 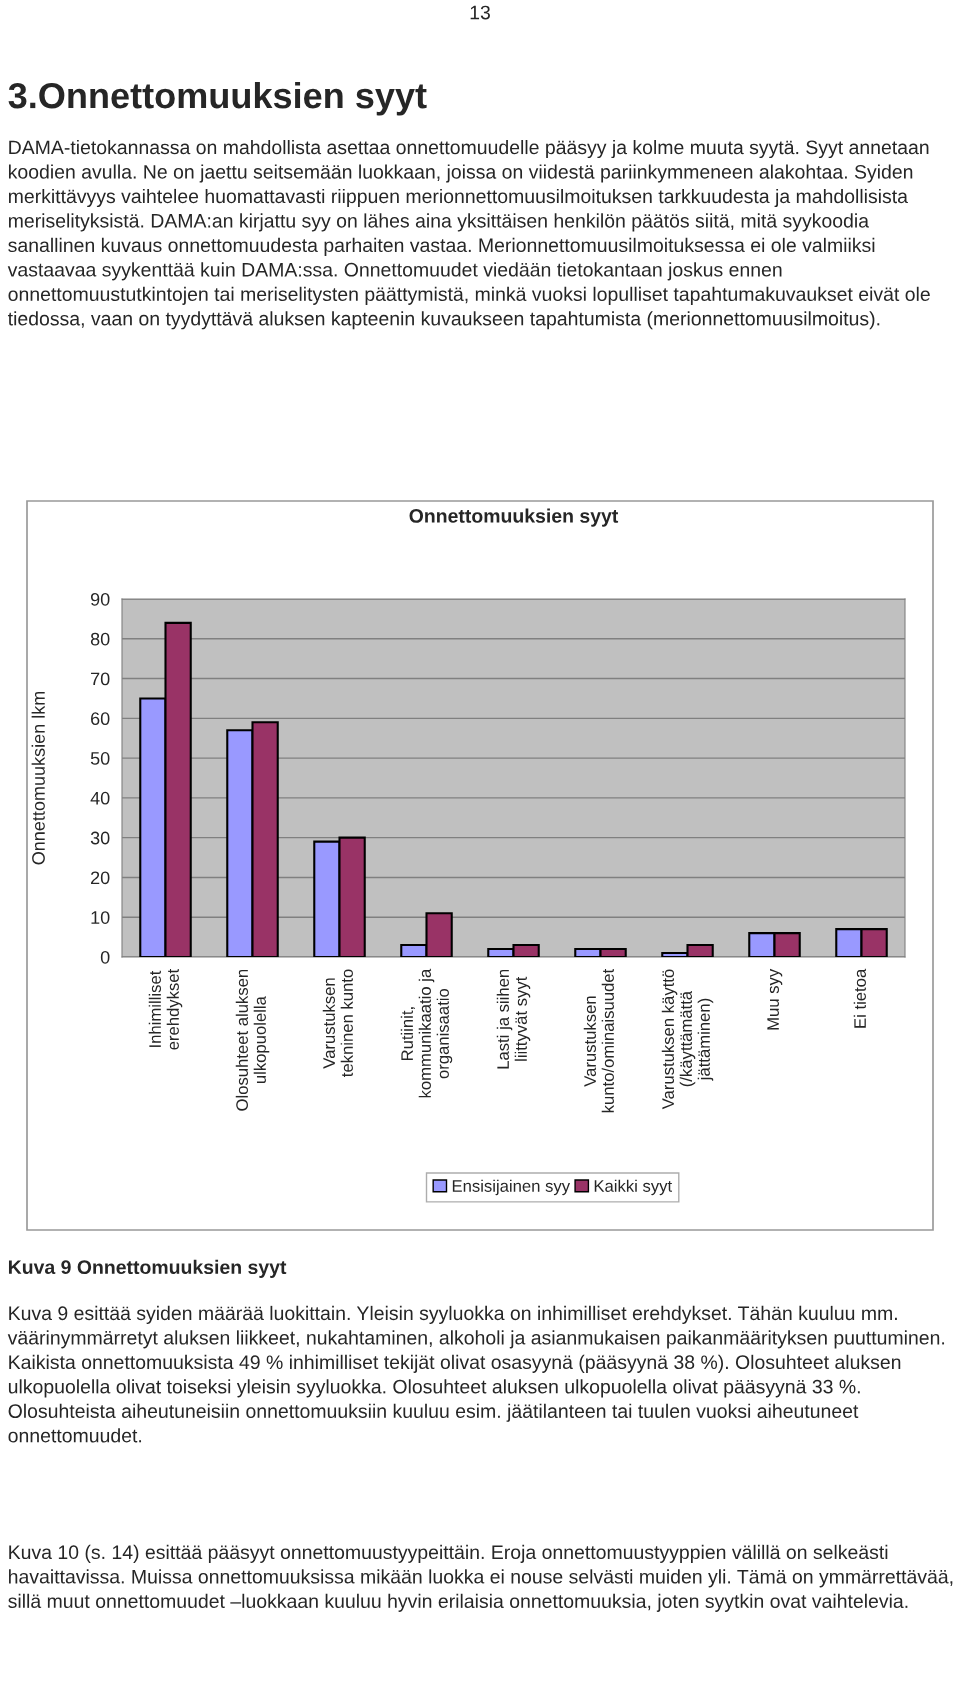 I want to click on text: 3.Onnettomuuksien syyt, so click(x=217, y=98).